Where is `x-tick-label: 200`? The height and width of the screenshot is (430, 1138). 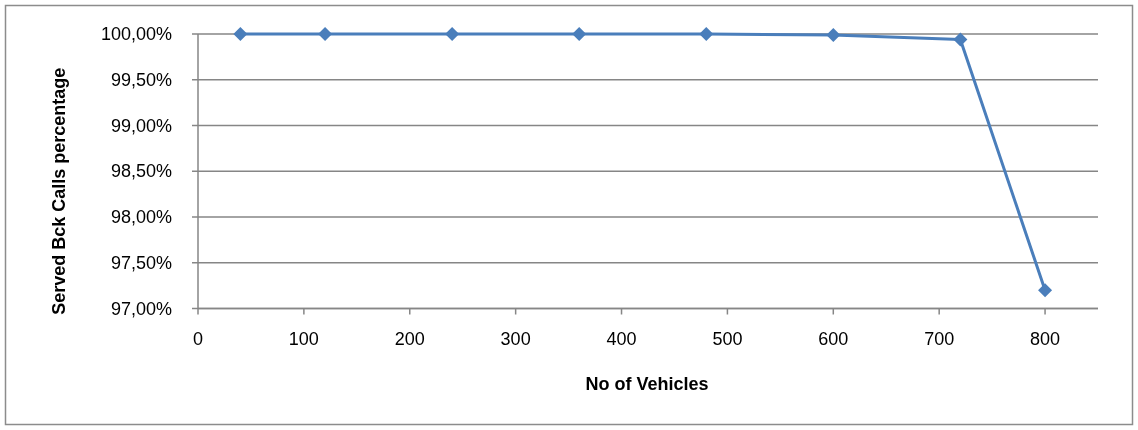 x-tick-label: 200 is located at coordinates (409, 338).